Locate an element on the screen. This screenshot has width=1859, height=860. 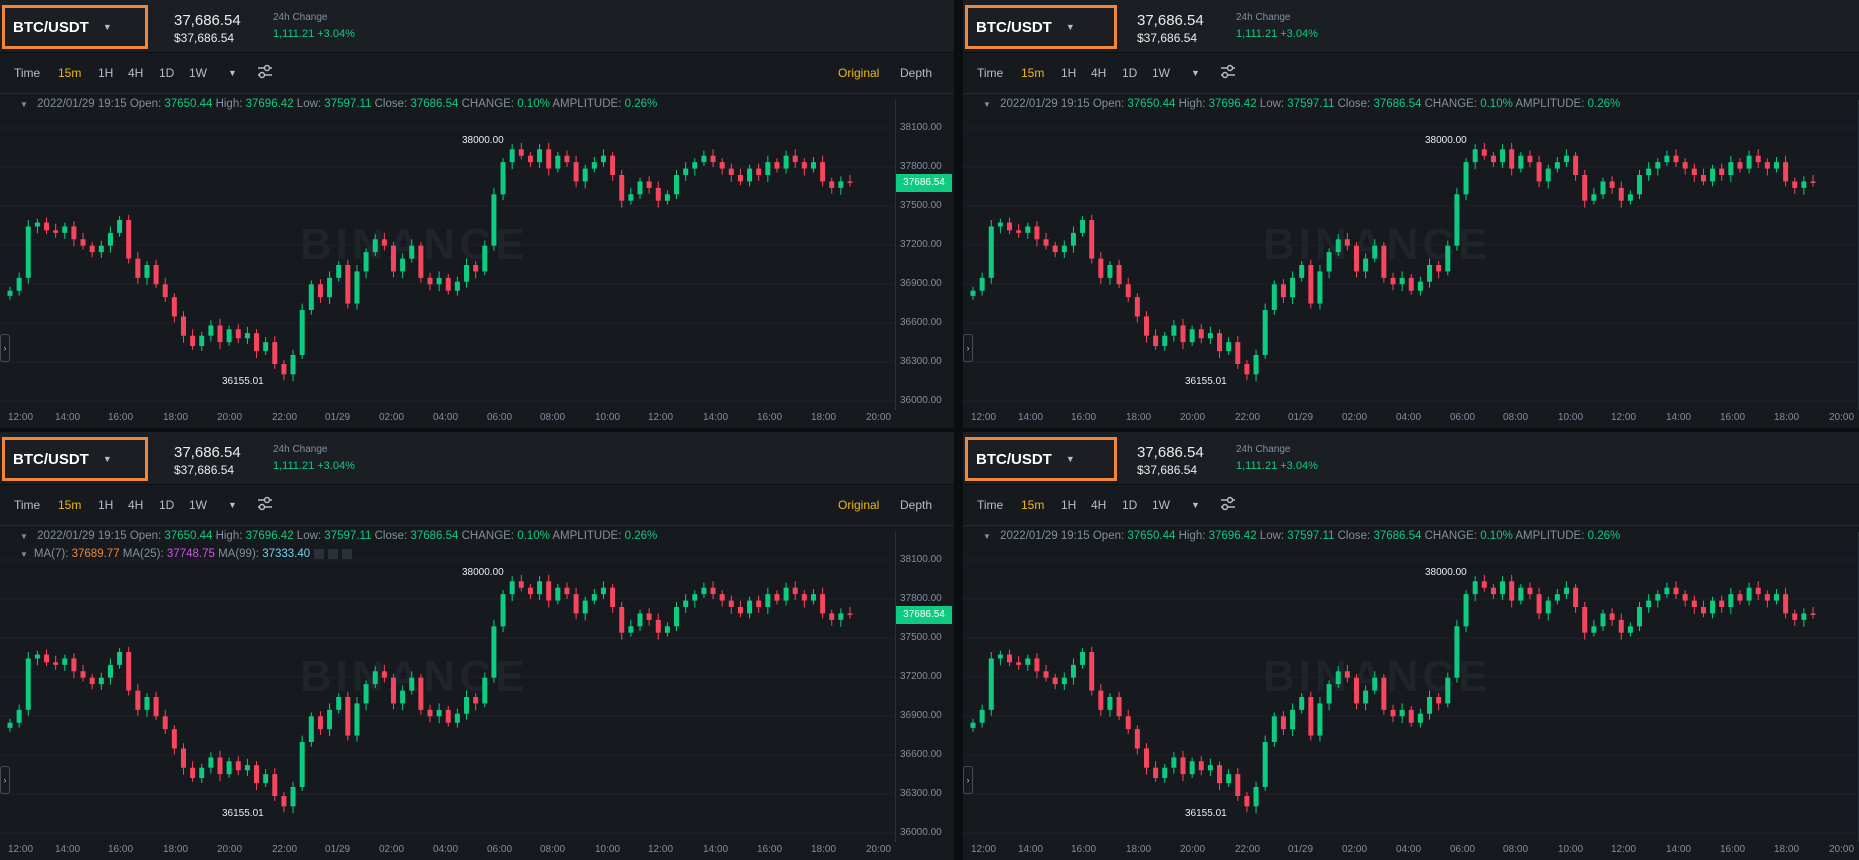
chart-toolbar: Time 15m 1H 4H 1D 1W ▼ Original Depth is located at coordinates (477, 505).